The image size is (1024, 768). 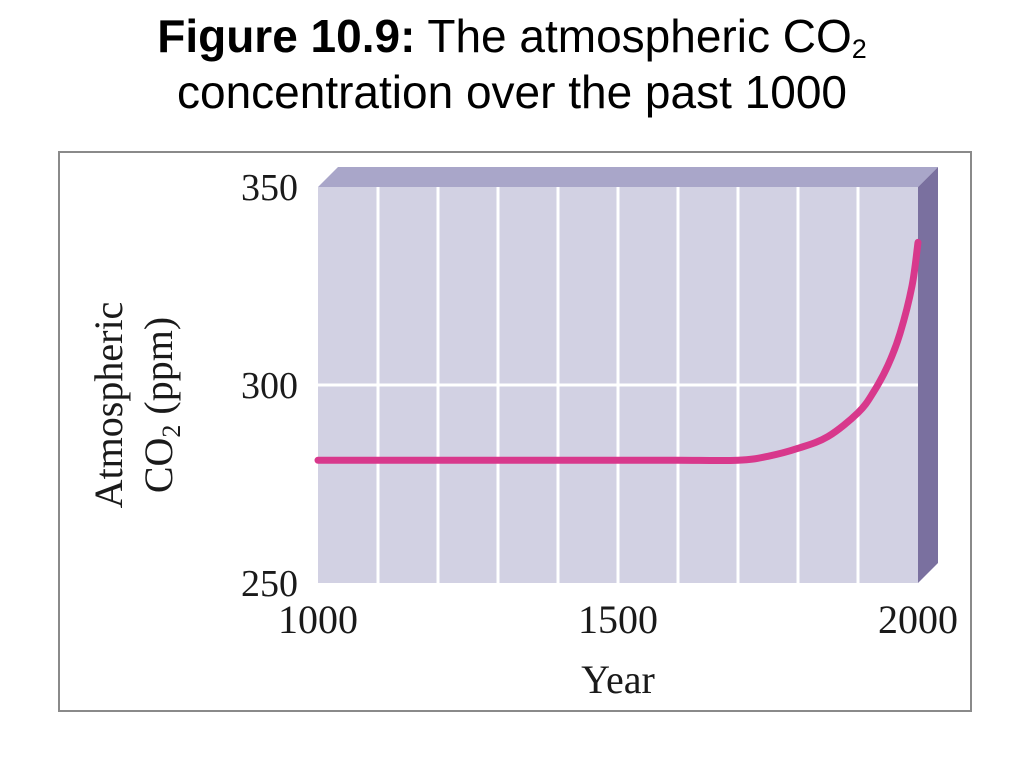 I want to click on title-subscript: 2, so click(x=859, y=49).